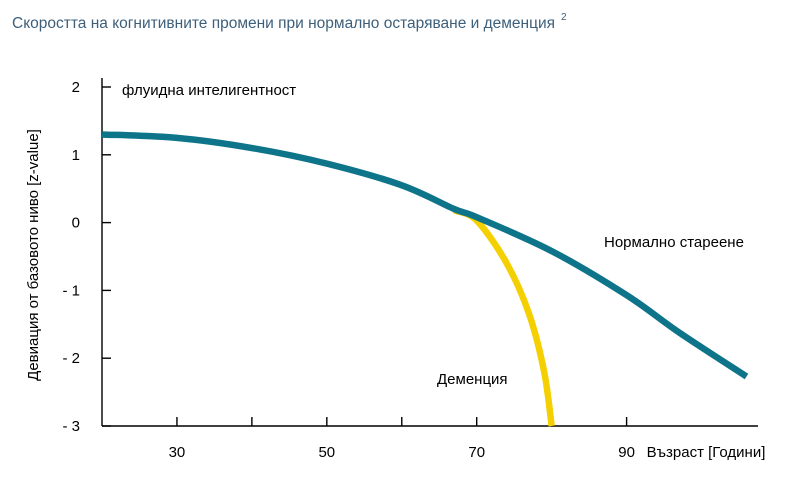  Describe the element at coordinates (564, 17) in the screenshot. I see `footnote-marker: 2` at that location.